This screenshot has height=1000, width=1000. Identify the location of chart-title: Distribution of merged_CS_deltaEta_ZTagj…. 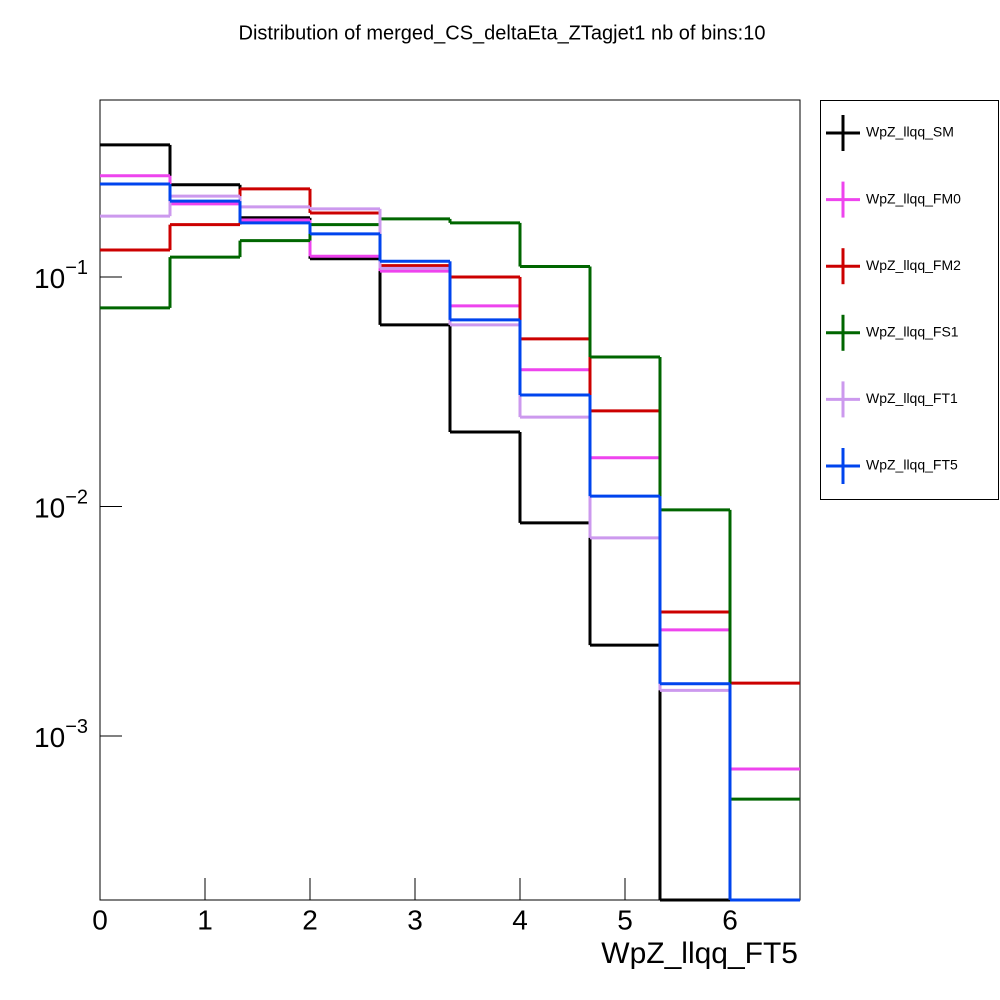
(502, 33).